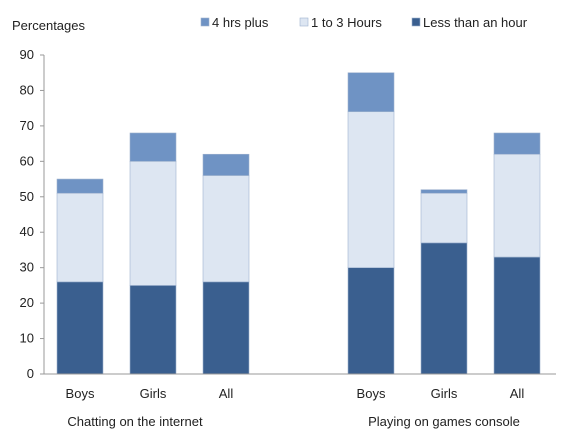 The image size is (583, 438). Describe the element at coordinates (240, 22) in the screenshot. I see `legend-label: 4 hrs plus` at that location.